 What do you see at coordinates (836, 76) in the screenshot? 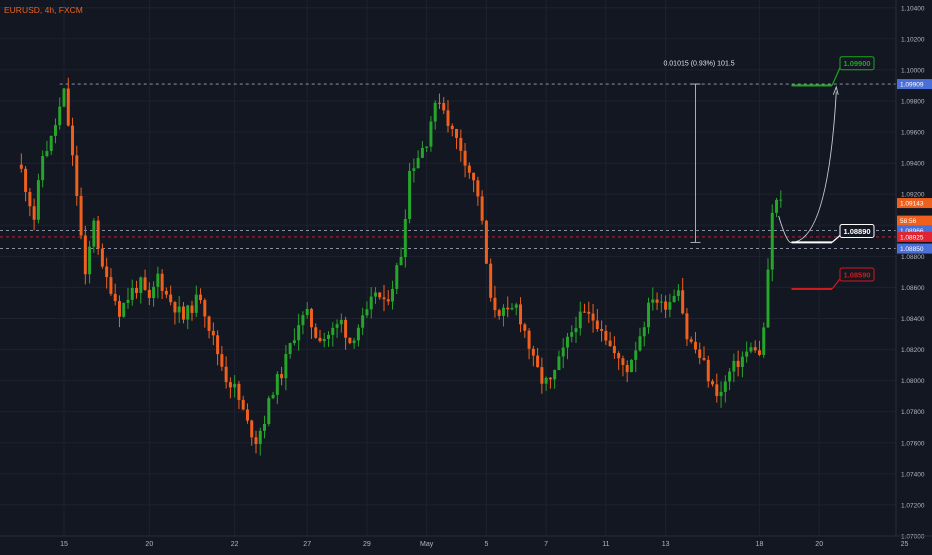
I see `target-pointer` at bounding box center [836, 76].